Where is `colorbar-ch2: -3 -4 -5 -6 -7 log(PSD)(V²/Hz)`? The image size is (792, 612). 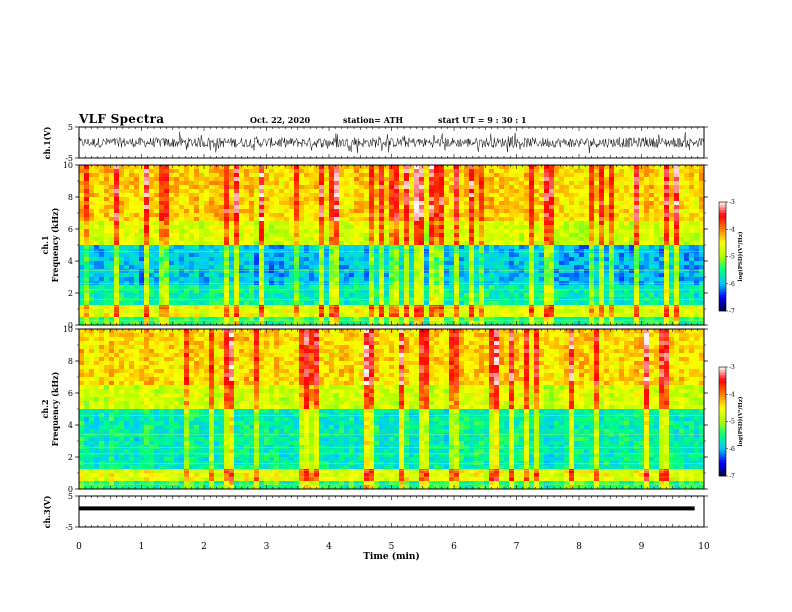 colorbar-ch2: -3 -4 -5 -6 -7 log(PSD)(V²/Hz) is located at coordinates (731, 422).